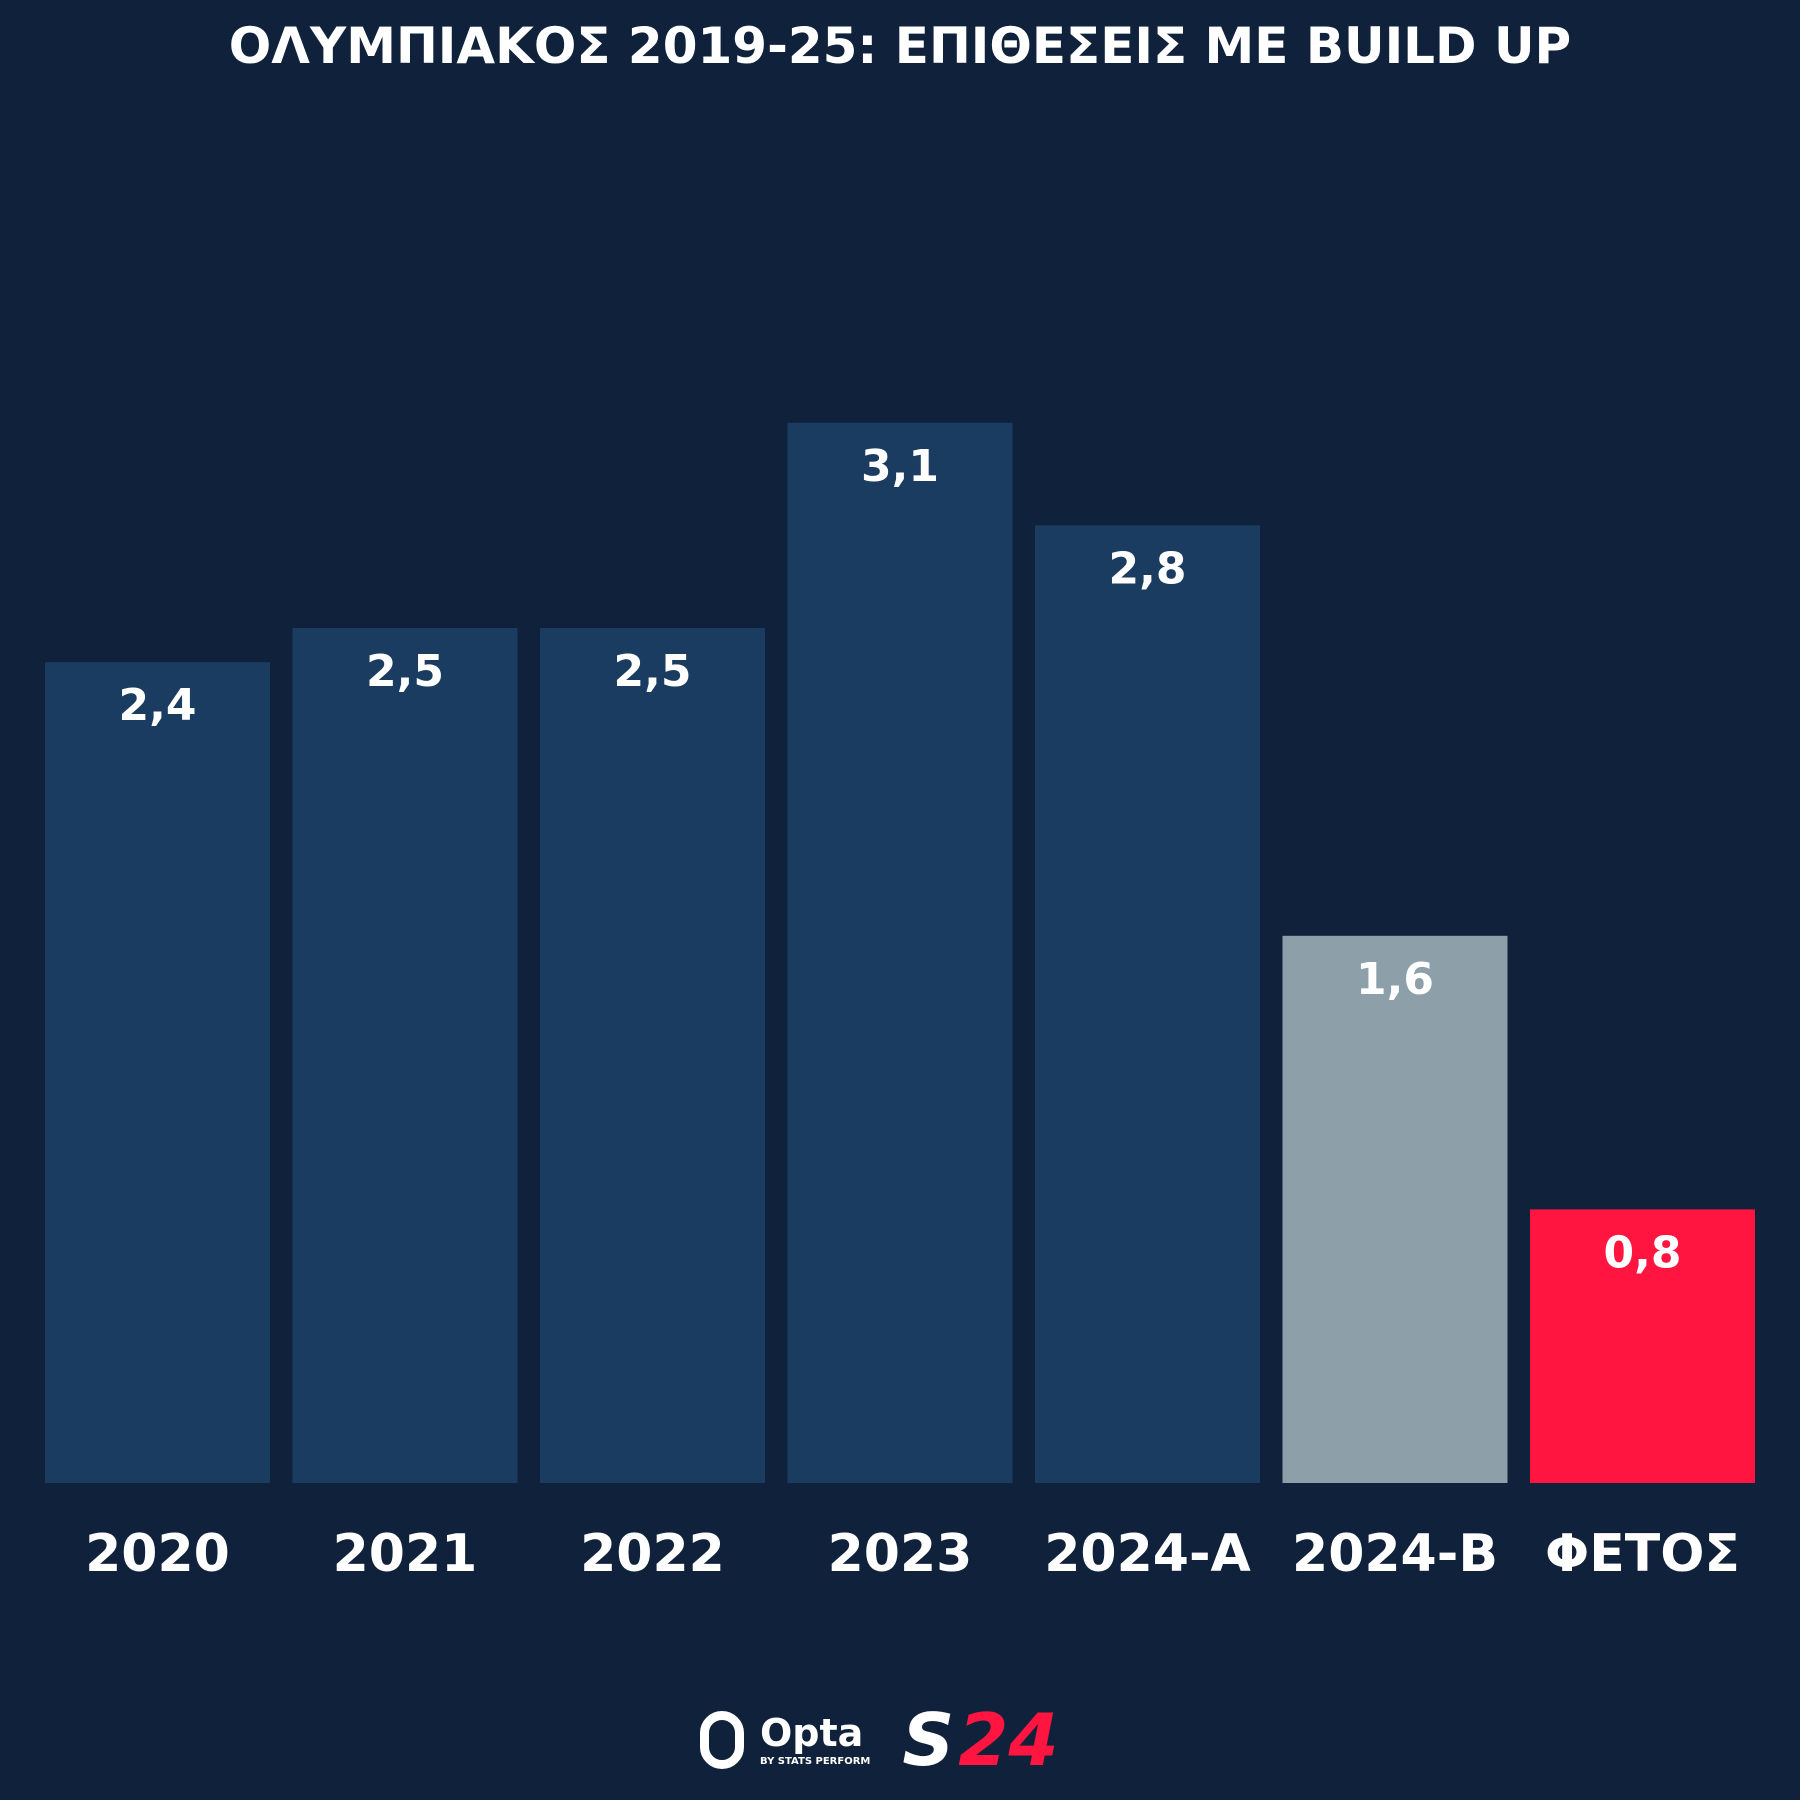 The height and width of the screenshot is (1800, 1800). Describe the element at coordinates (1395, 979) in the screenshot. I see `value-label: 1,6` at that location.